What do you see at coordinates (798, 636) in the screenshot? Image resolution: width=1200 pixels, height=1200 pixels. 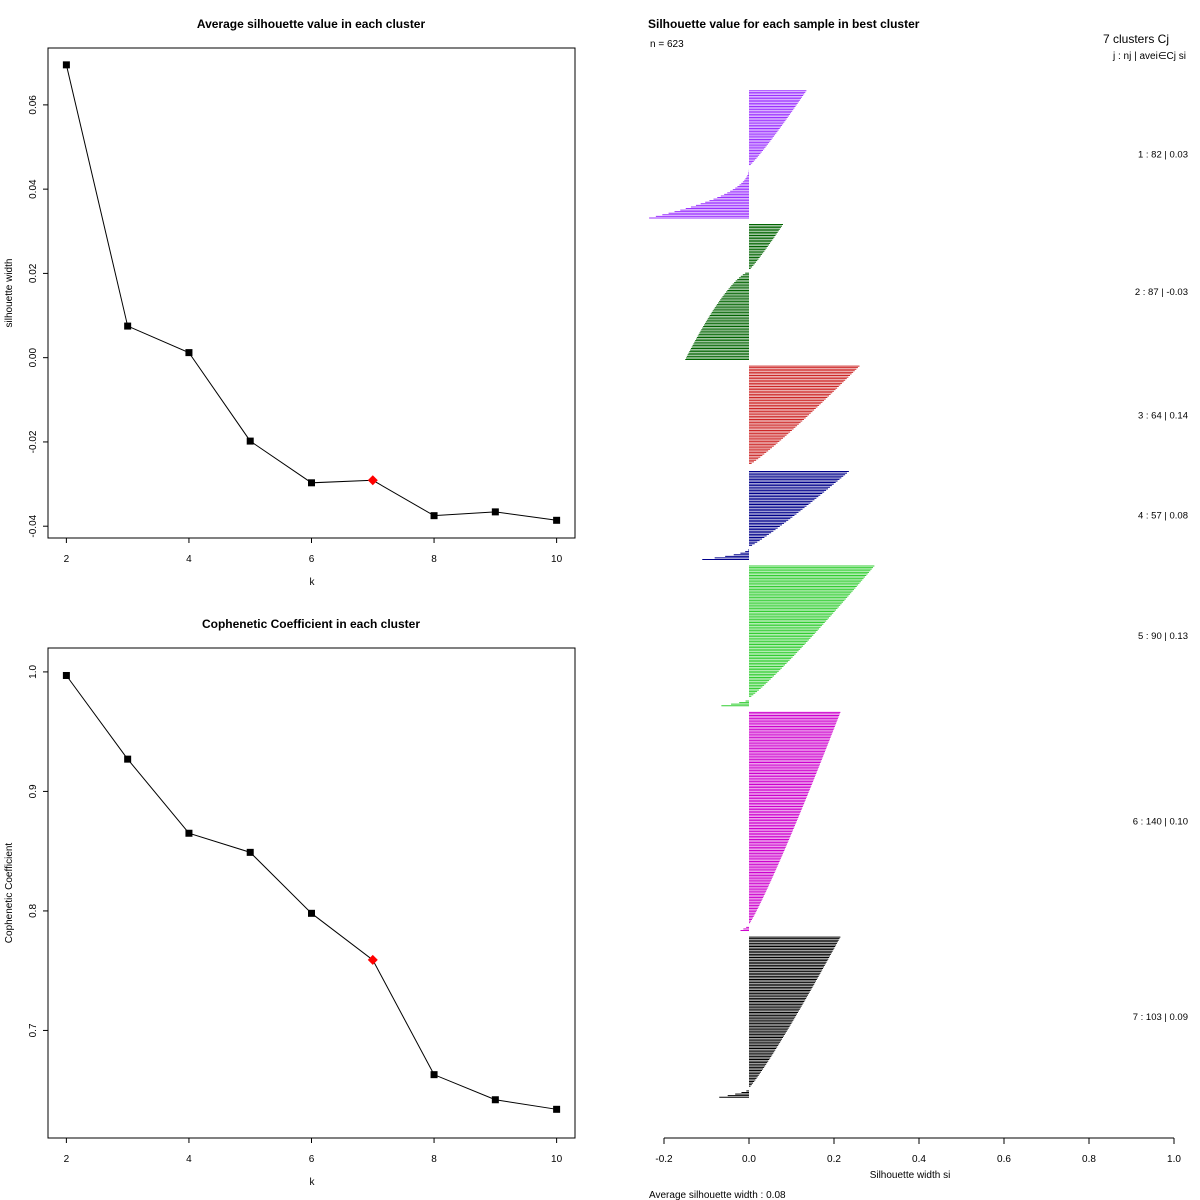 I see `cluster-5-bars` at bounding box center [798, 636].